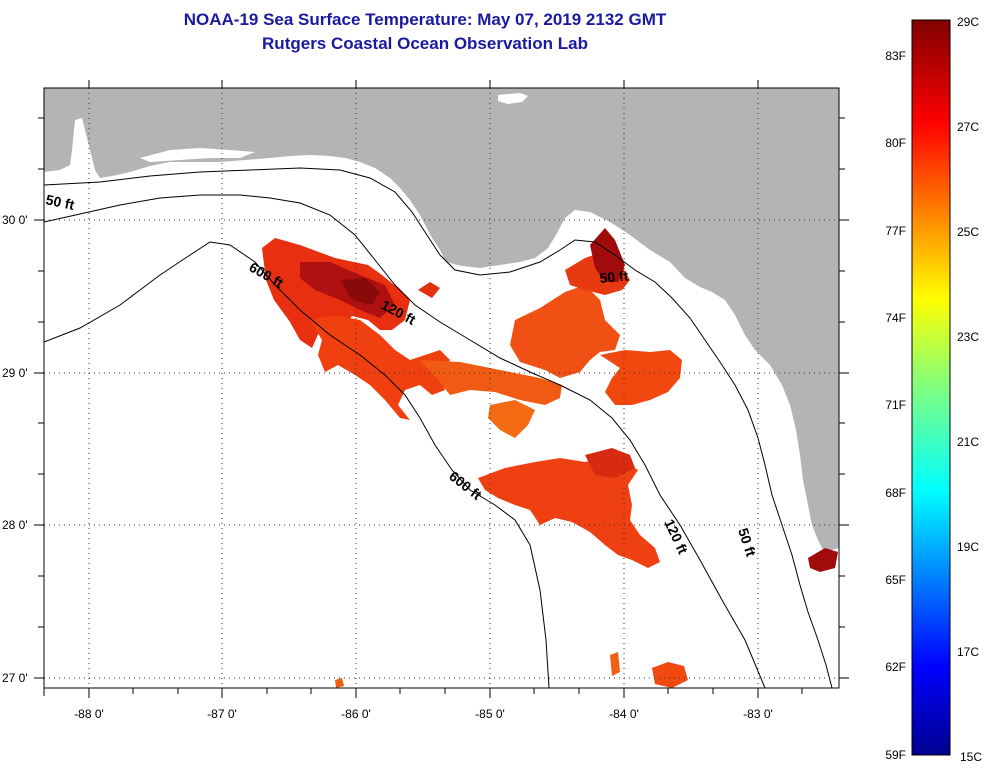  I want to click on colorbar-f-label: 65F, so click(895, 580).